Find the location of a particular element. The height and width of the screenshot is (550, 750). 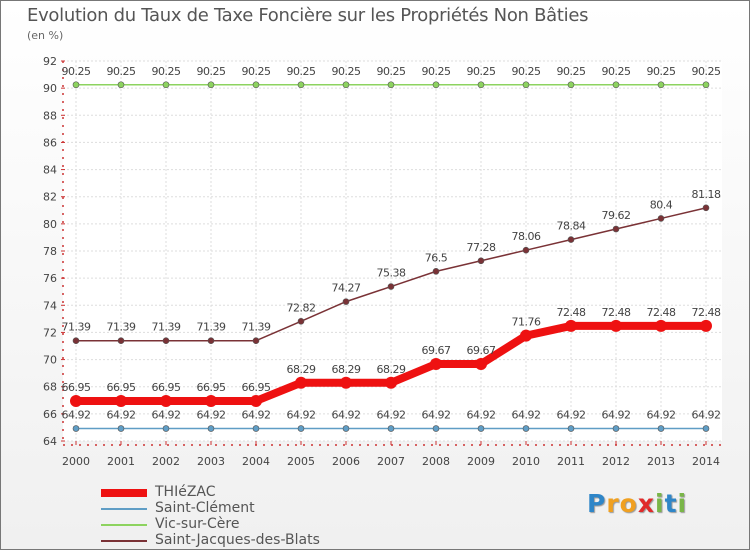

y-tick-label: 92 is located at coordinates (50, 61).